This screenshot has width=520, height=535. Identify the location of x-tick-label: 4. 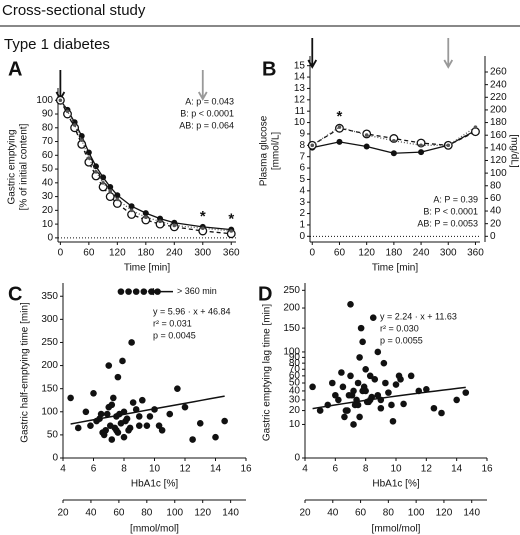
(305, 469).